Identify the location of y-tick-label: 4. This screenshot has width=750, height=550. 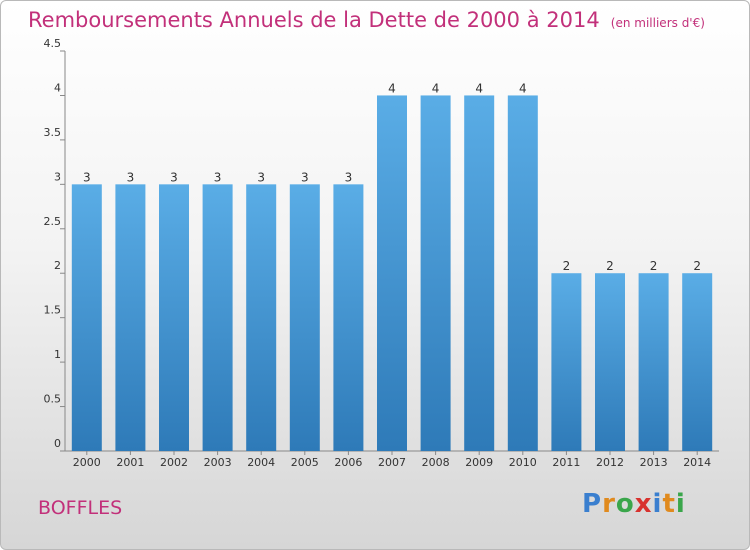
(57, 87).